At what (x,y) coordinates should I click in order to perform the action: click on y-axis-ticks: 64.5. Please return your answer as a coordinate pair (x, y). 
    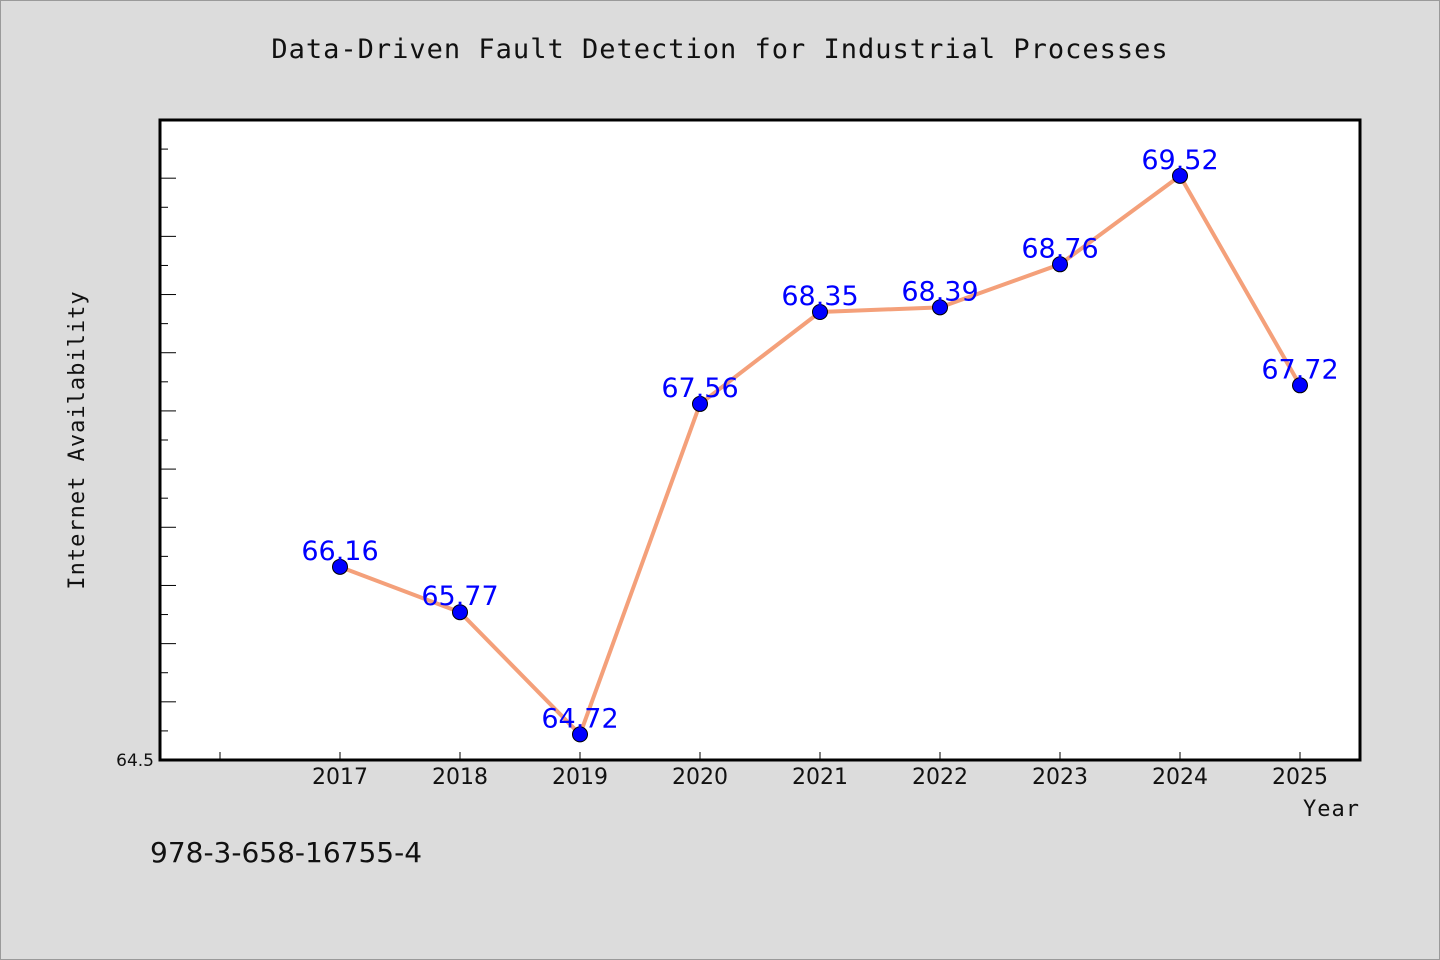
    Looking at the image, I should click on (146, 445).